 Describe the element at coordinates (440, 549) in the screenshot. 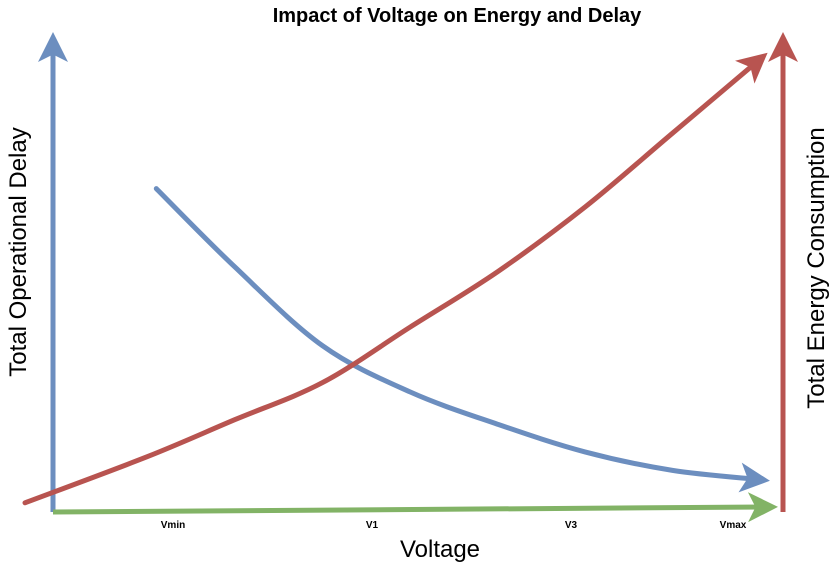

I see `x-axis-label: Voltage` at that location.